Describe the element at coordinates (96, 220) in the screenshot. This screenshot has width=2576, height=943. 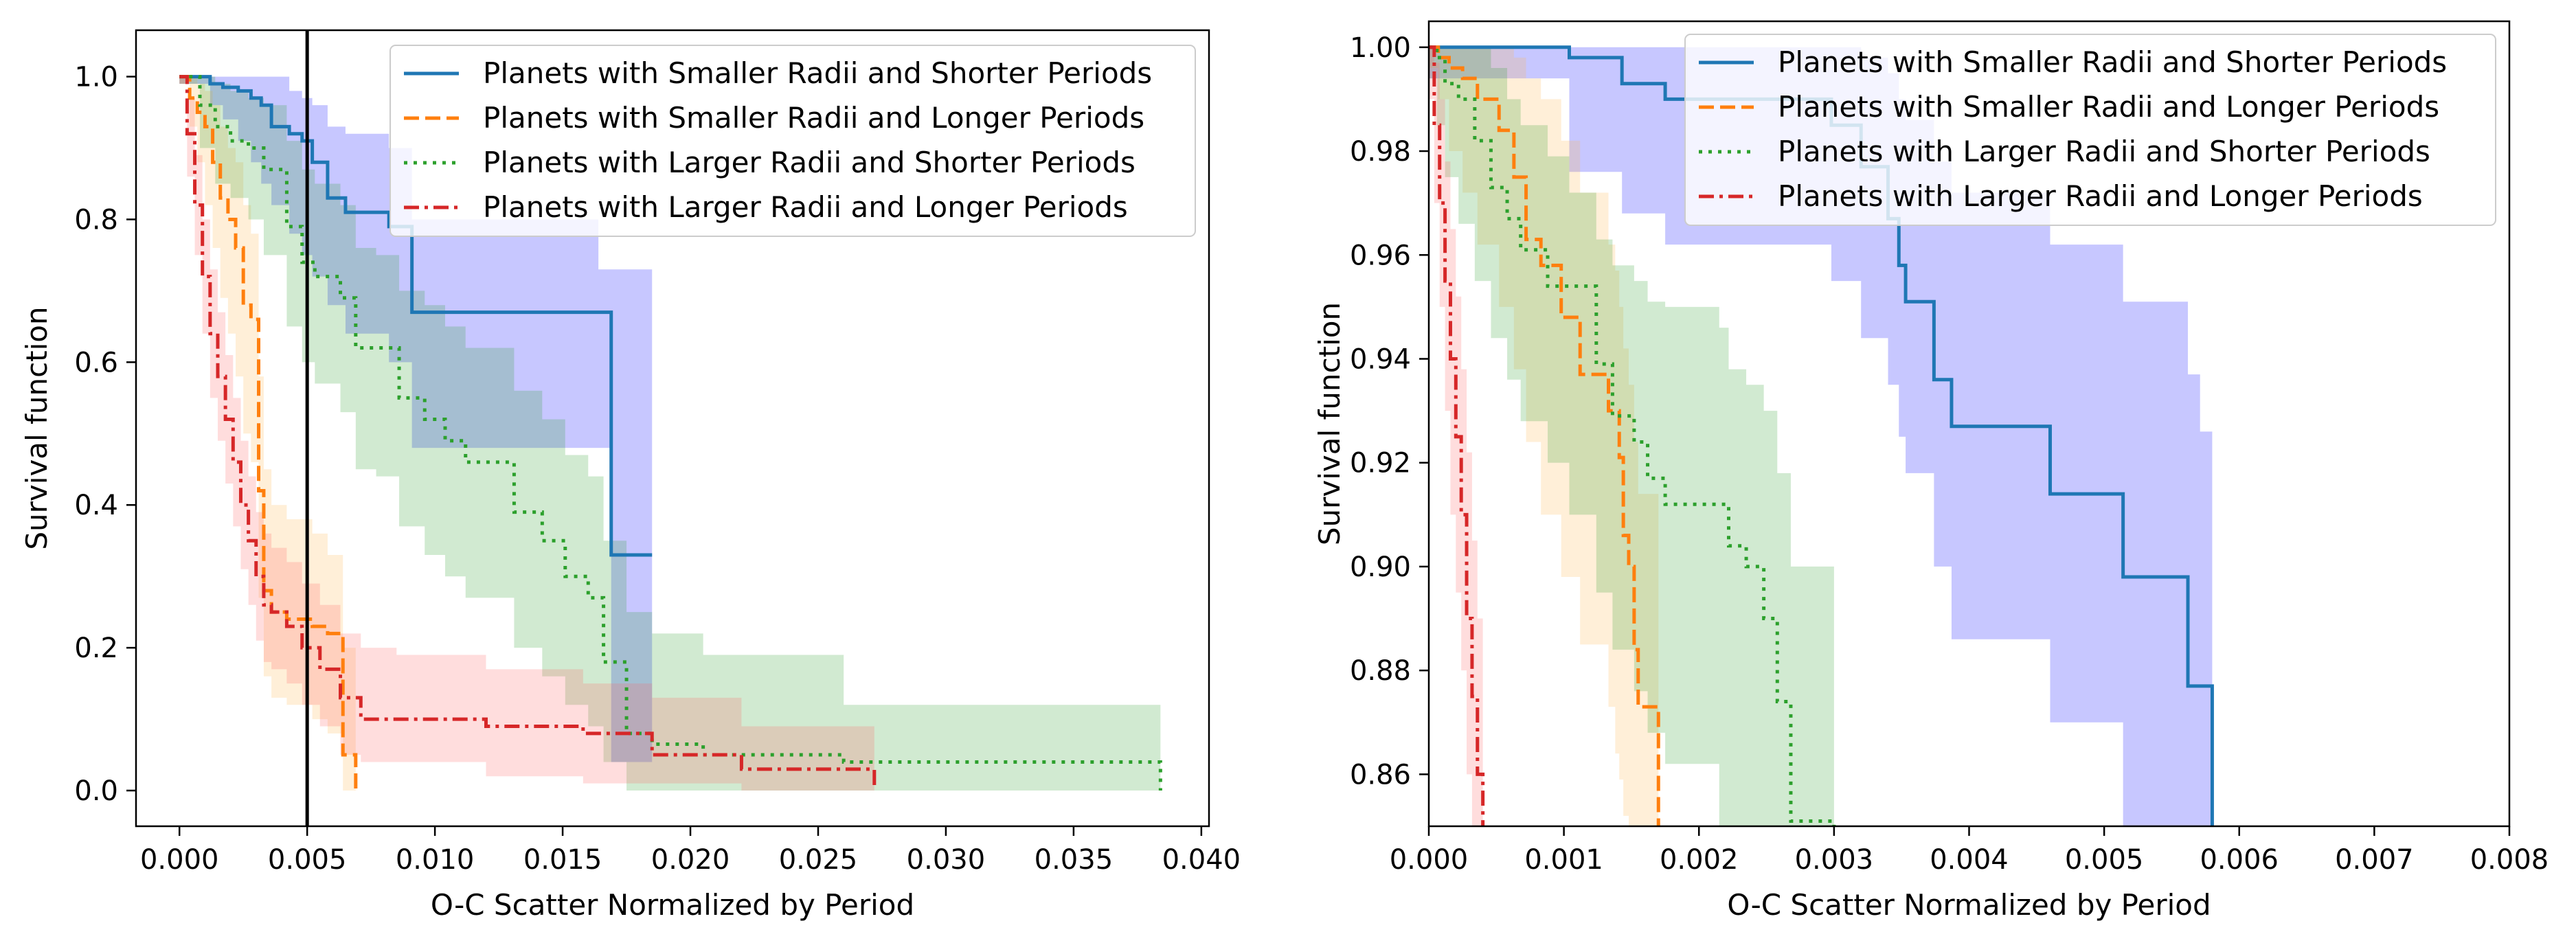
I see `y-tick-label: 0.8` at that location.